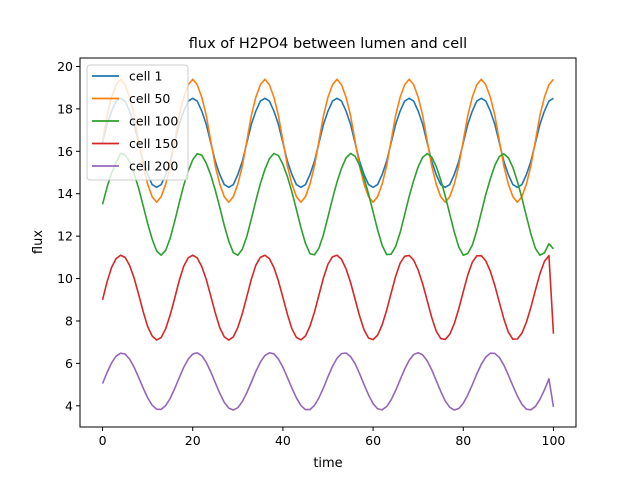  I want to click on legend: cell 1 cell 50 cell 100 cell 150 cell 200, so click(137, 122).